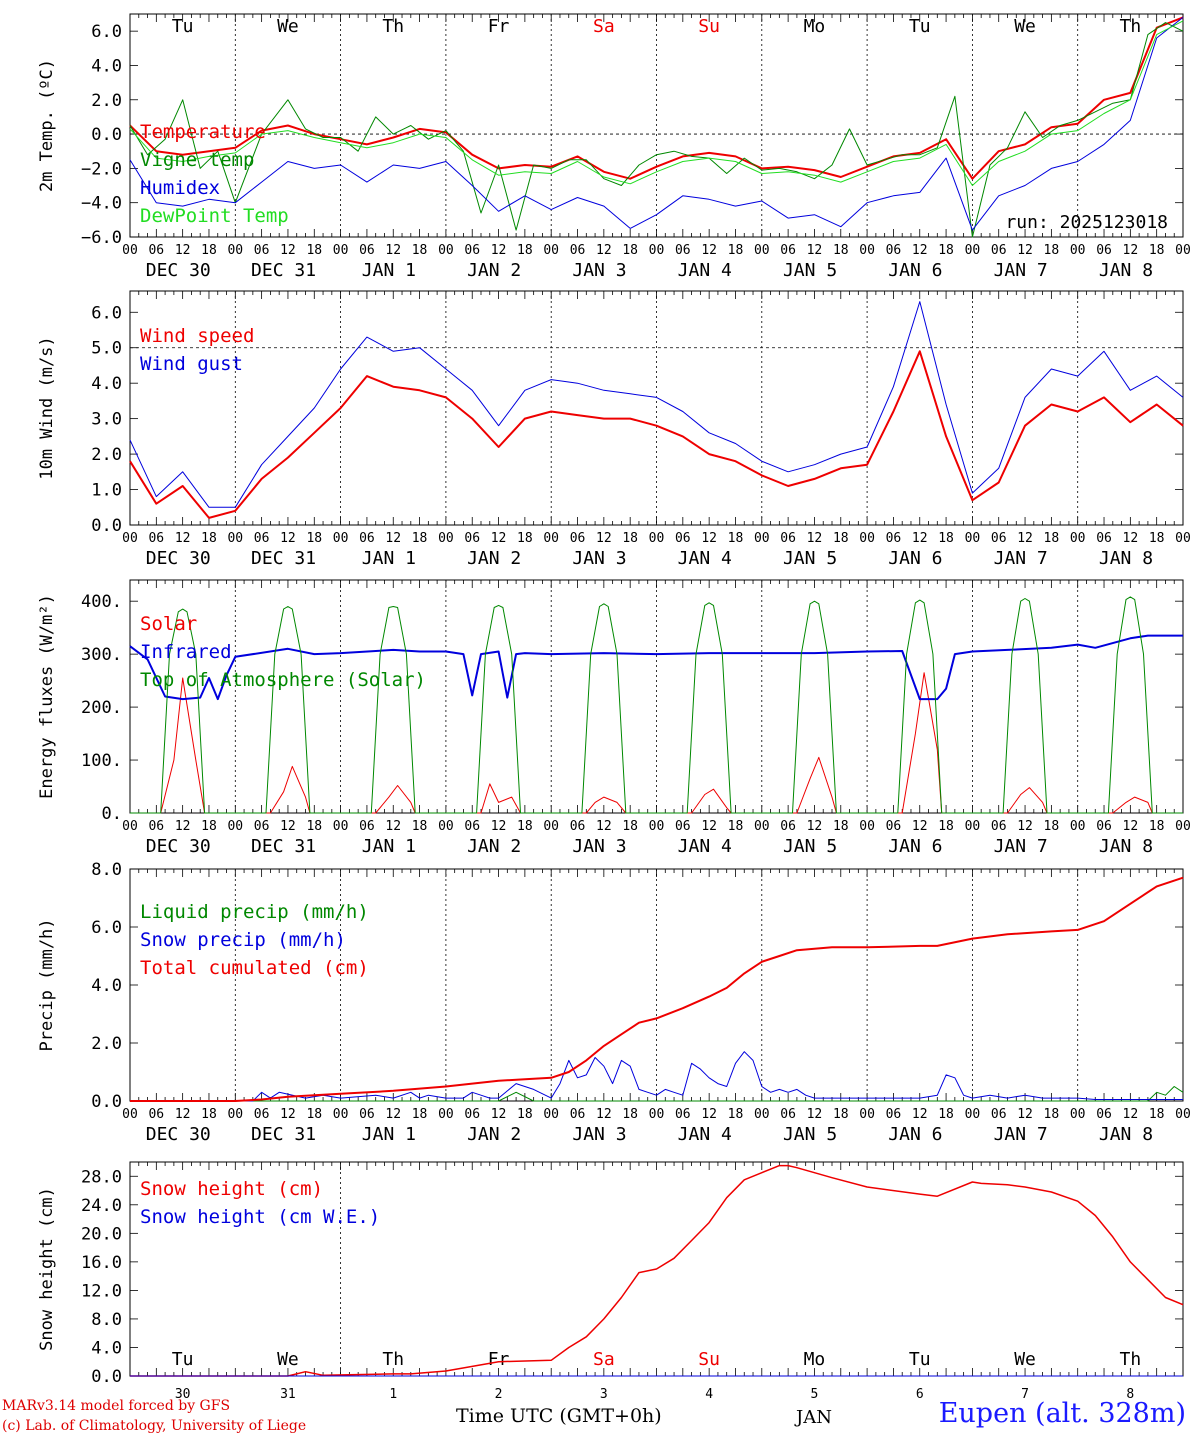 This screenshot has width=1194, height=1440. What do you see at coordinates (705, 1134) in the screenshot?
I see `date-label: JAN 4` at bounding box center [705, 1134].